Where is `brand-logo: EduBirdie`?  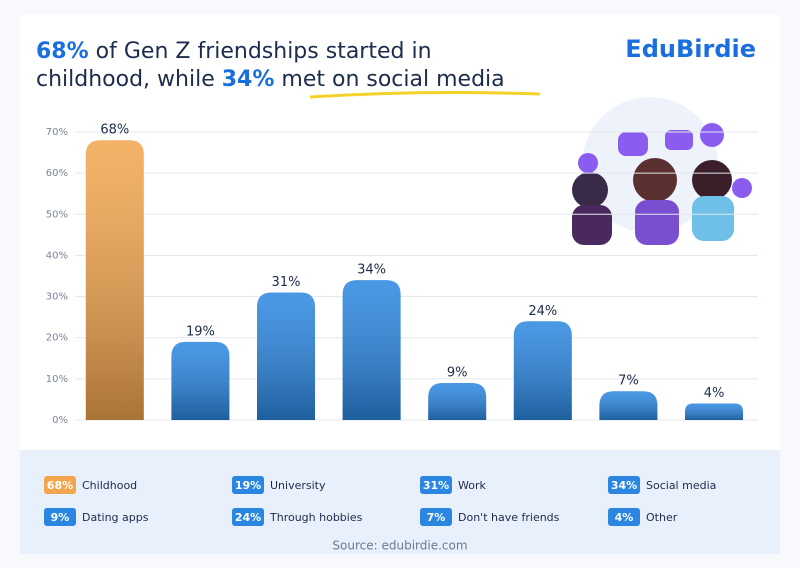 brand-logo: EduBirdie is located at coordinates (690, 49).